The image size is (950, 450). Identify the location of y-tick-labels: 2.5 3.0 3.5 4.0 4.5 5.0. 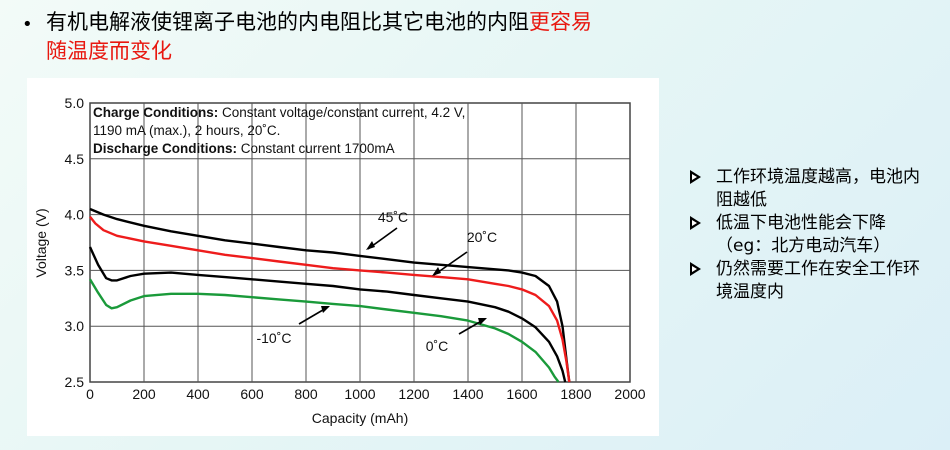
(75, 242).